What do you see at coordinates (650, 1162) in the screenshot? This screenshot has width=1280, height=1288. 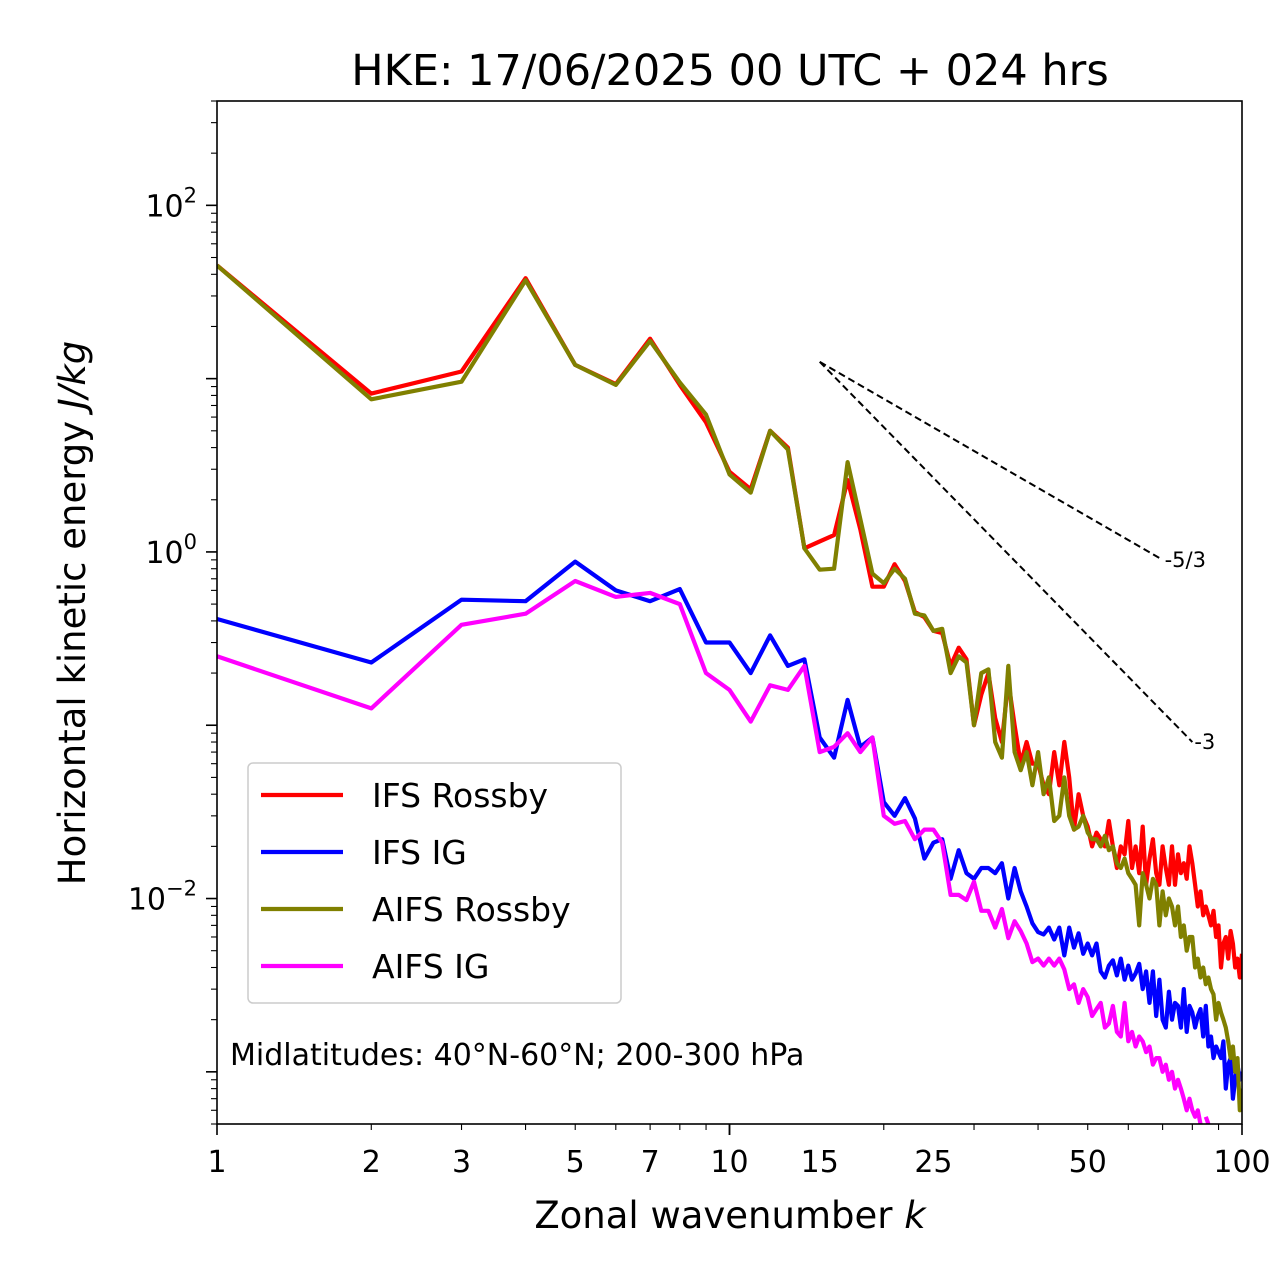 I see `x-tick-label: 7` at bounding box center [650, 1162].